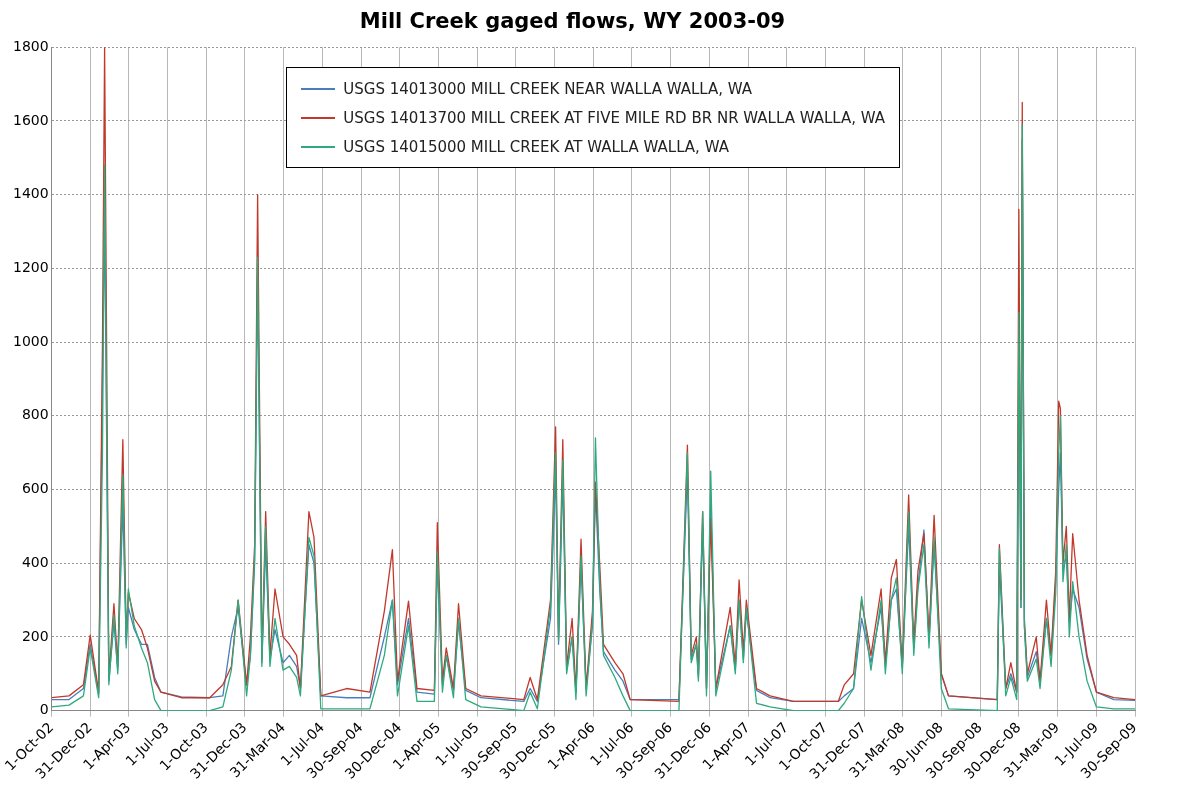  I want to click on y-tick-label: 400, so click(35, 561).